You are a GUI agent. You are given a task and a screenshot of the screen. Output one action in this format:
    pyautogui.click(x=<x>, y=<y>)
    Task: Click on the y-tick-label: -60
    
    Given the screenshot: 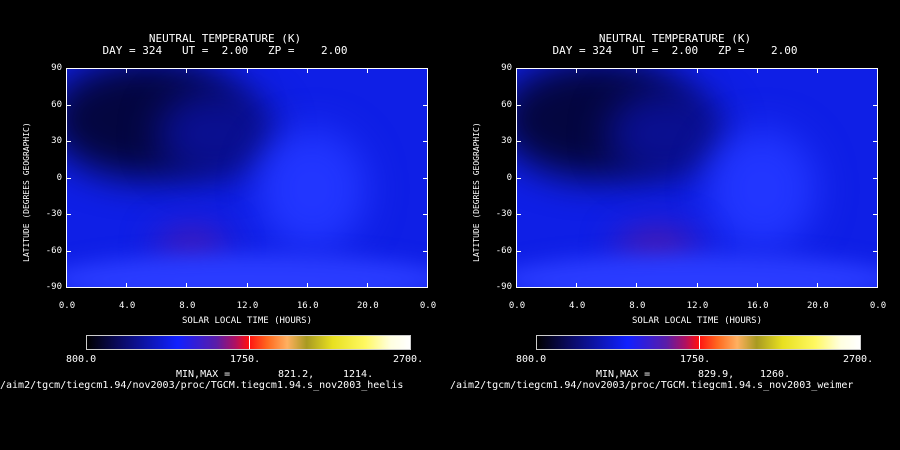 What is the action you would take?
    pyautogui.click(x=53, y=250)
    